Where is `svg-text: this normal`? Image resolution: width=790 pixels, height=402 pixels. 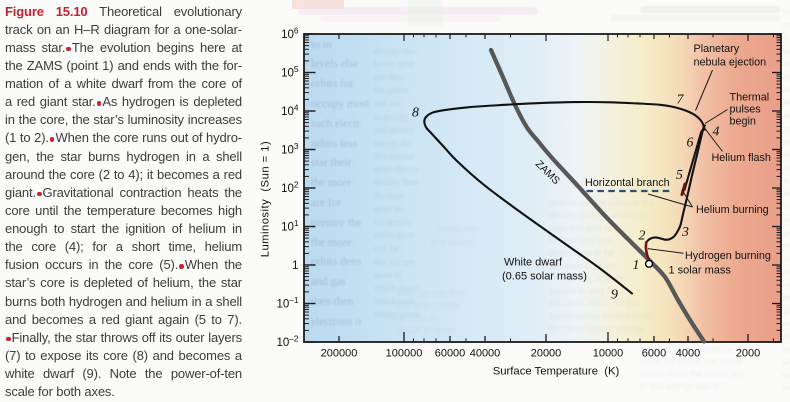 svg-text: this normal is located at coordinates (394, 156).